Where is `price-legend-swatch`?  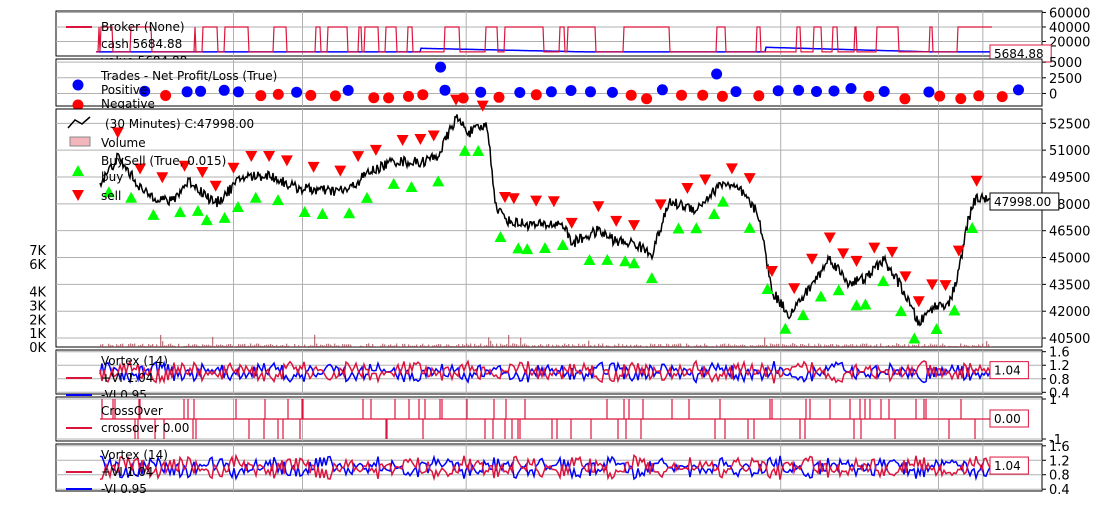 price-legend-swatch is located at coordinates (79, 122).